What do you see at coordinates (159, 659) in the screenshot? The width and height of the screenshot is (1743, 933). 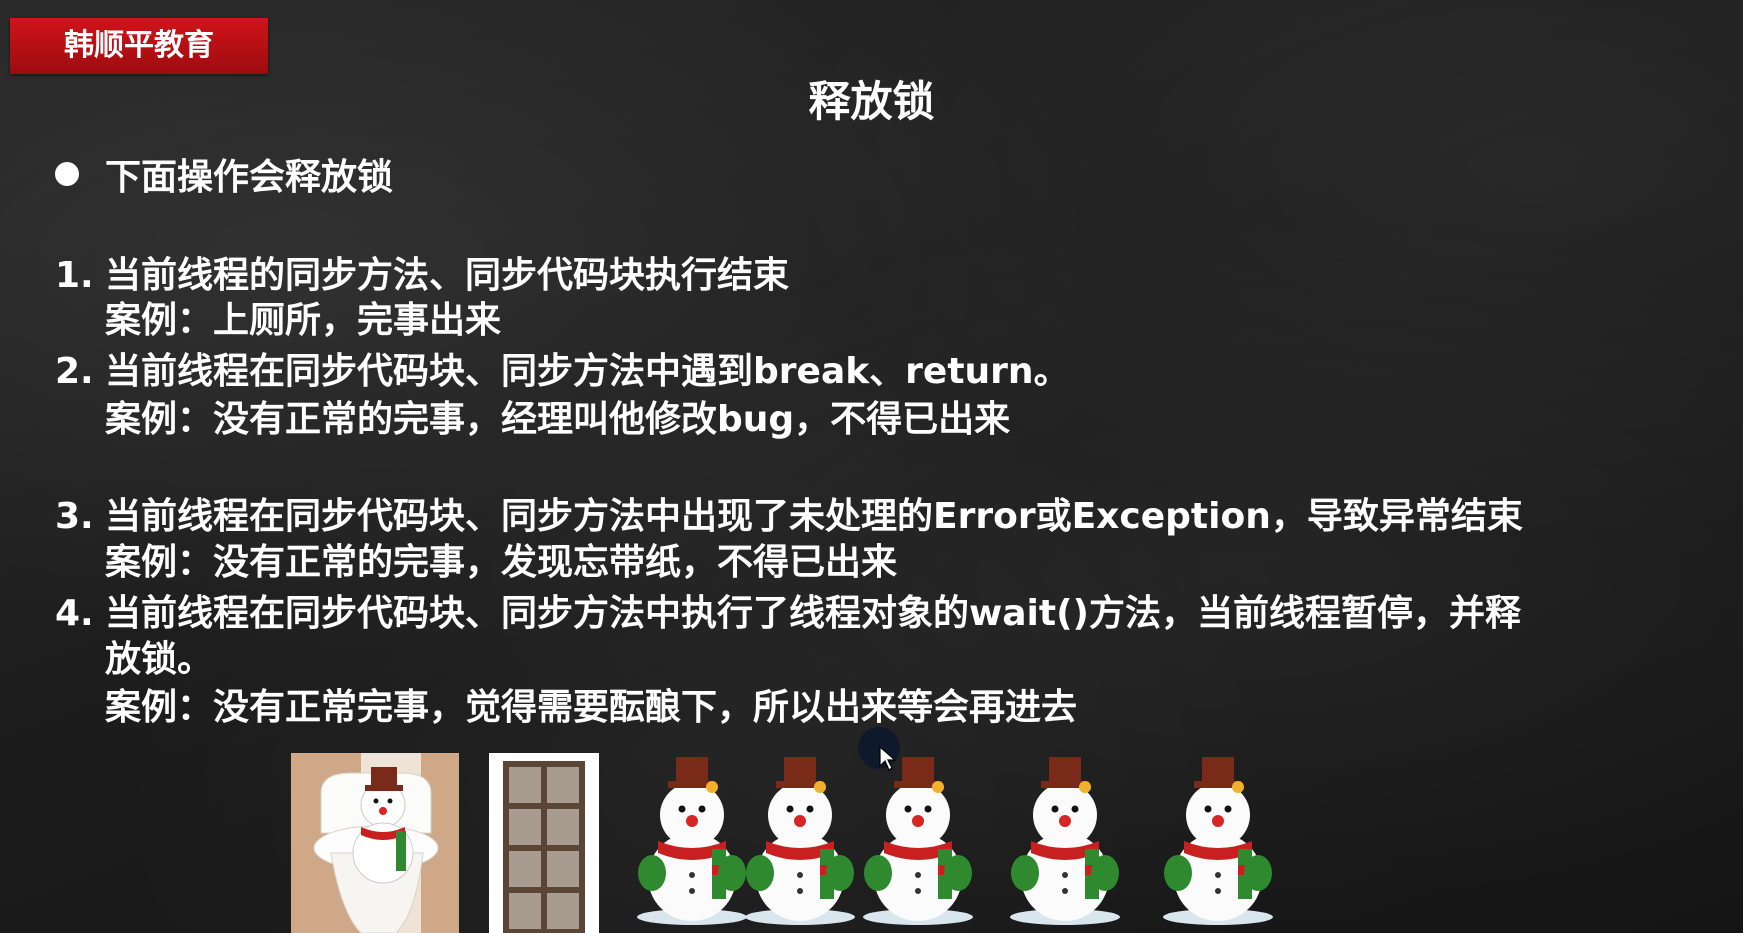 I see `list-item-4-cont: 放锁。` at bounding box center [159, 659].